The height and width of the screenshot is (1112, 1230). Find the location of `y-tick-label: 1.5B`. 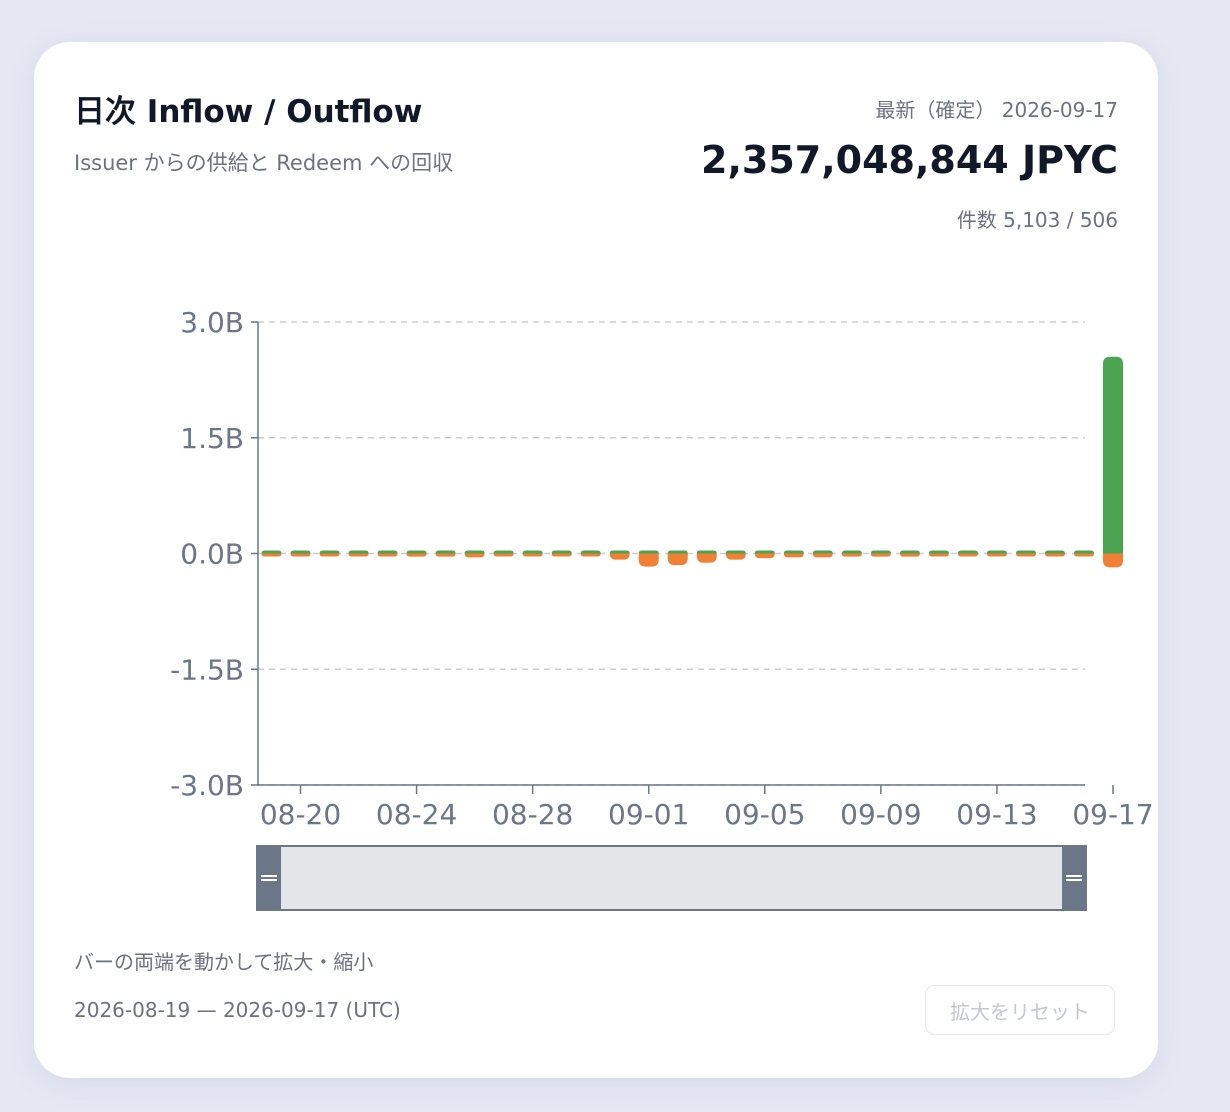

y-tick-label: 1.5B is located at coordinates (212, 438).